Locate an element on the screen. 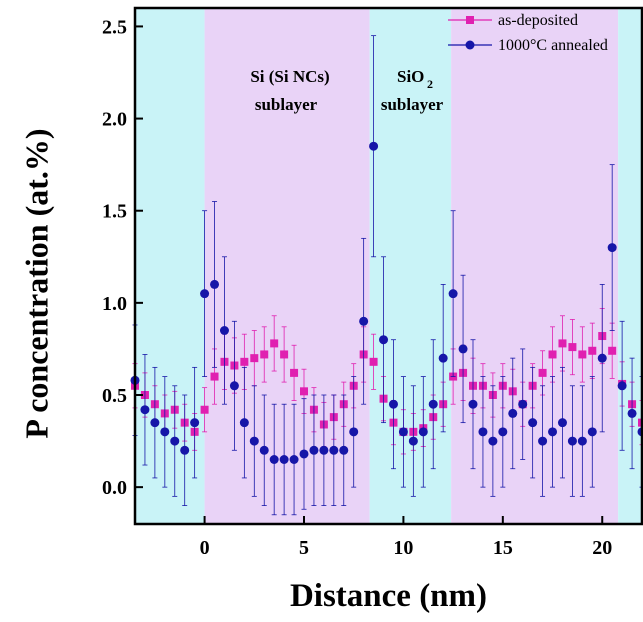  x-axis-label: Distance (nm) is located at coordinates (388, 596).